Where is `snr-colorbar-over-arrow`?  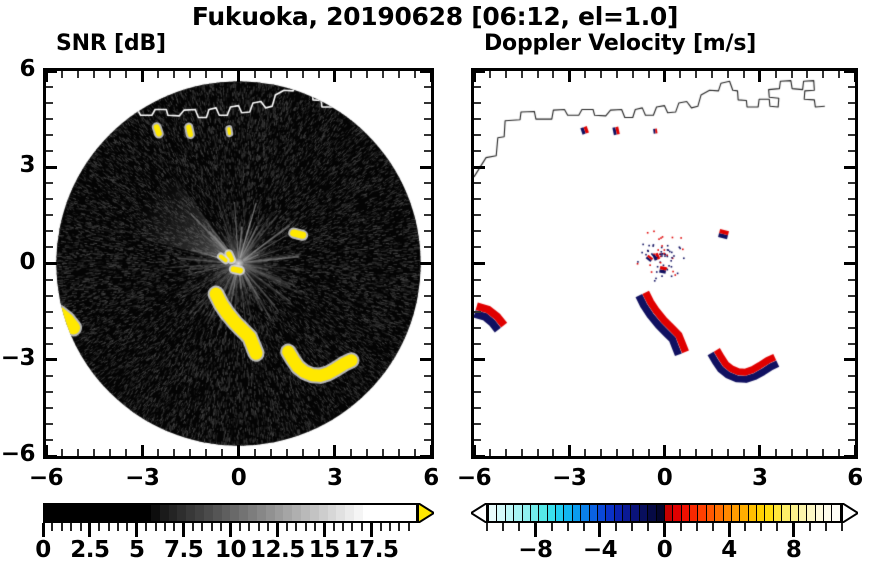
snr-colorbar-over-arrow is located at coordinates (426, 513).